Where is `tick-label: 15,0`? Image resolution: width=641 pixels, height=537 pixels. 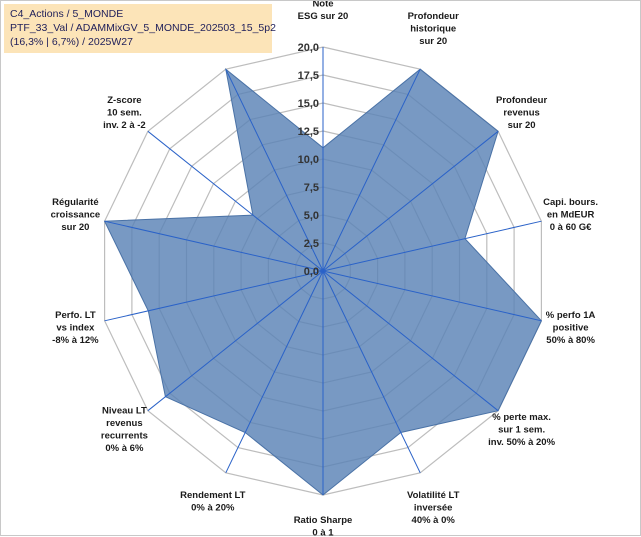 tick-label: 15,0 is located at coordinates (308, 104).